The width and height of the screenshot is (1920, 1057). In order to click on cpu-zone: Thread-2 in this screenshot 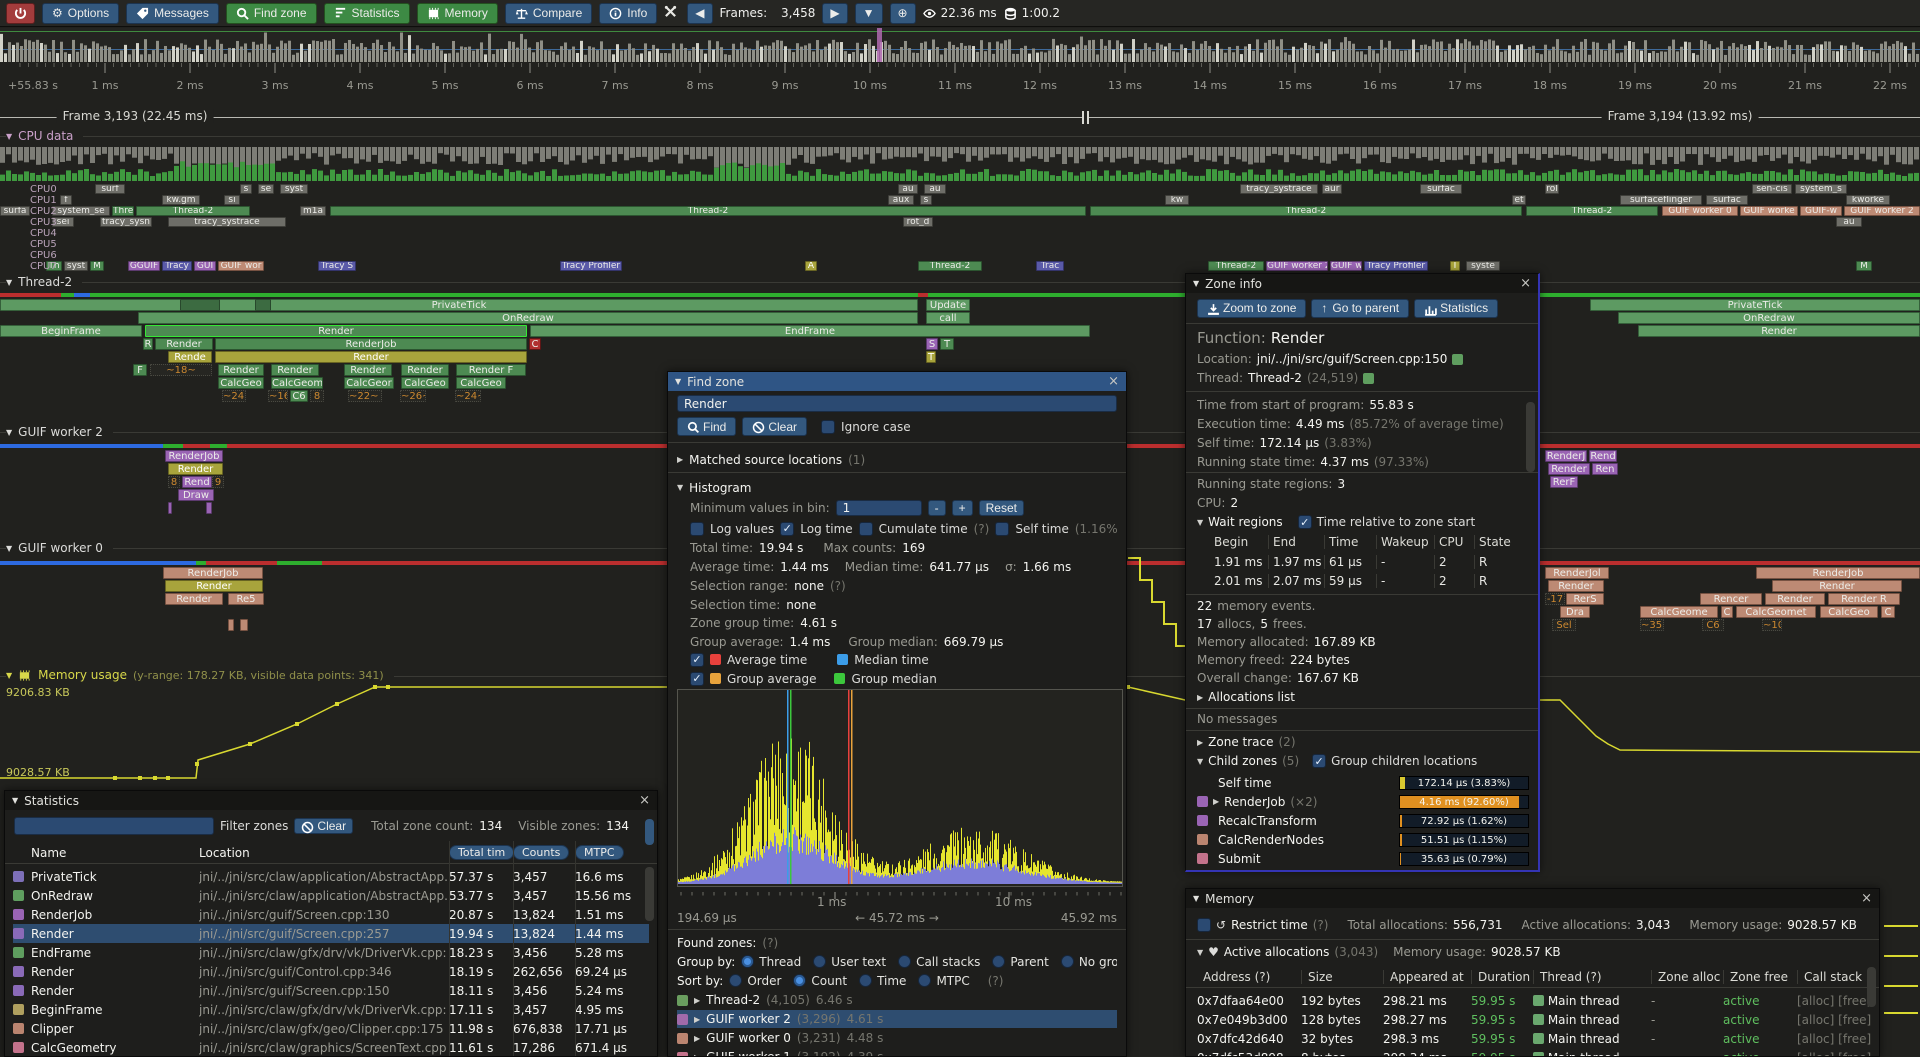, I will do `click(193, 211)`.